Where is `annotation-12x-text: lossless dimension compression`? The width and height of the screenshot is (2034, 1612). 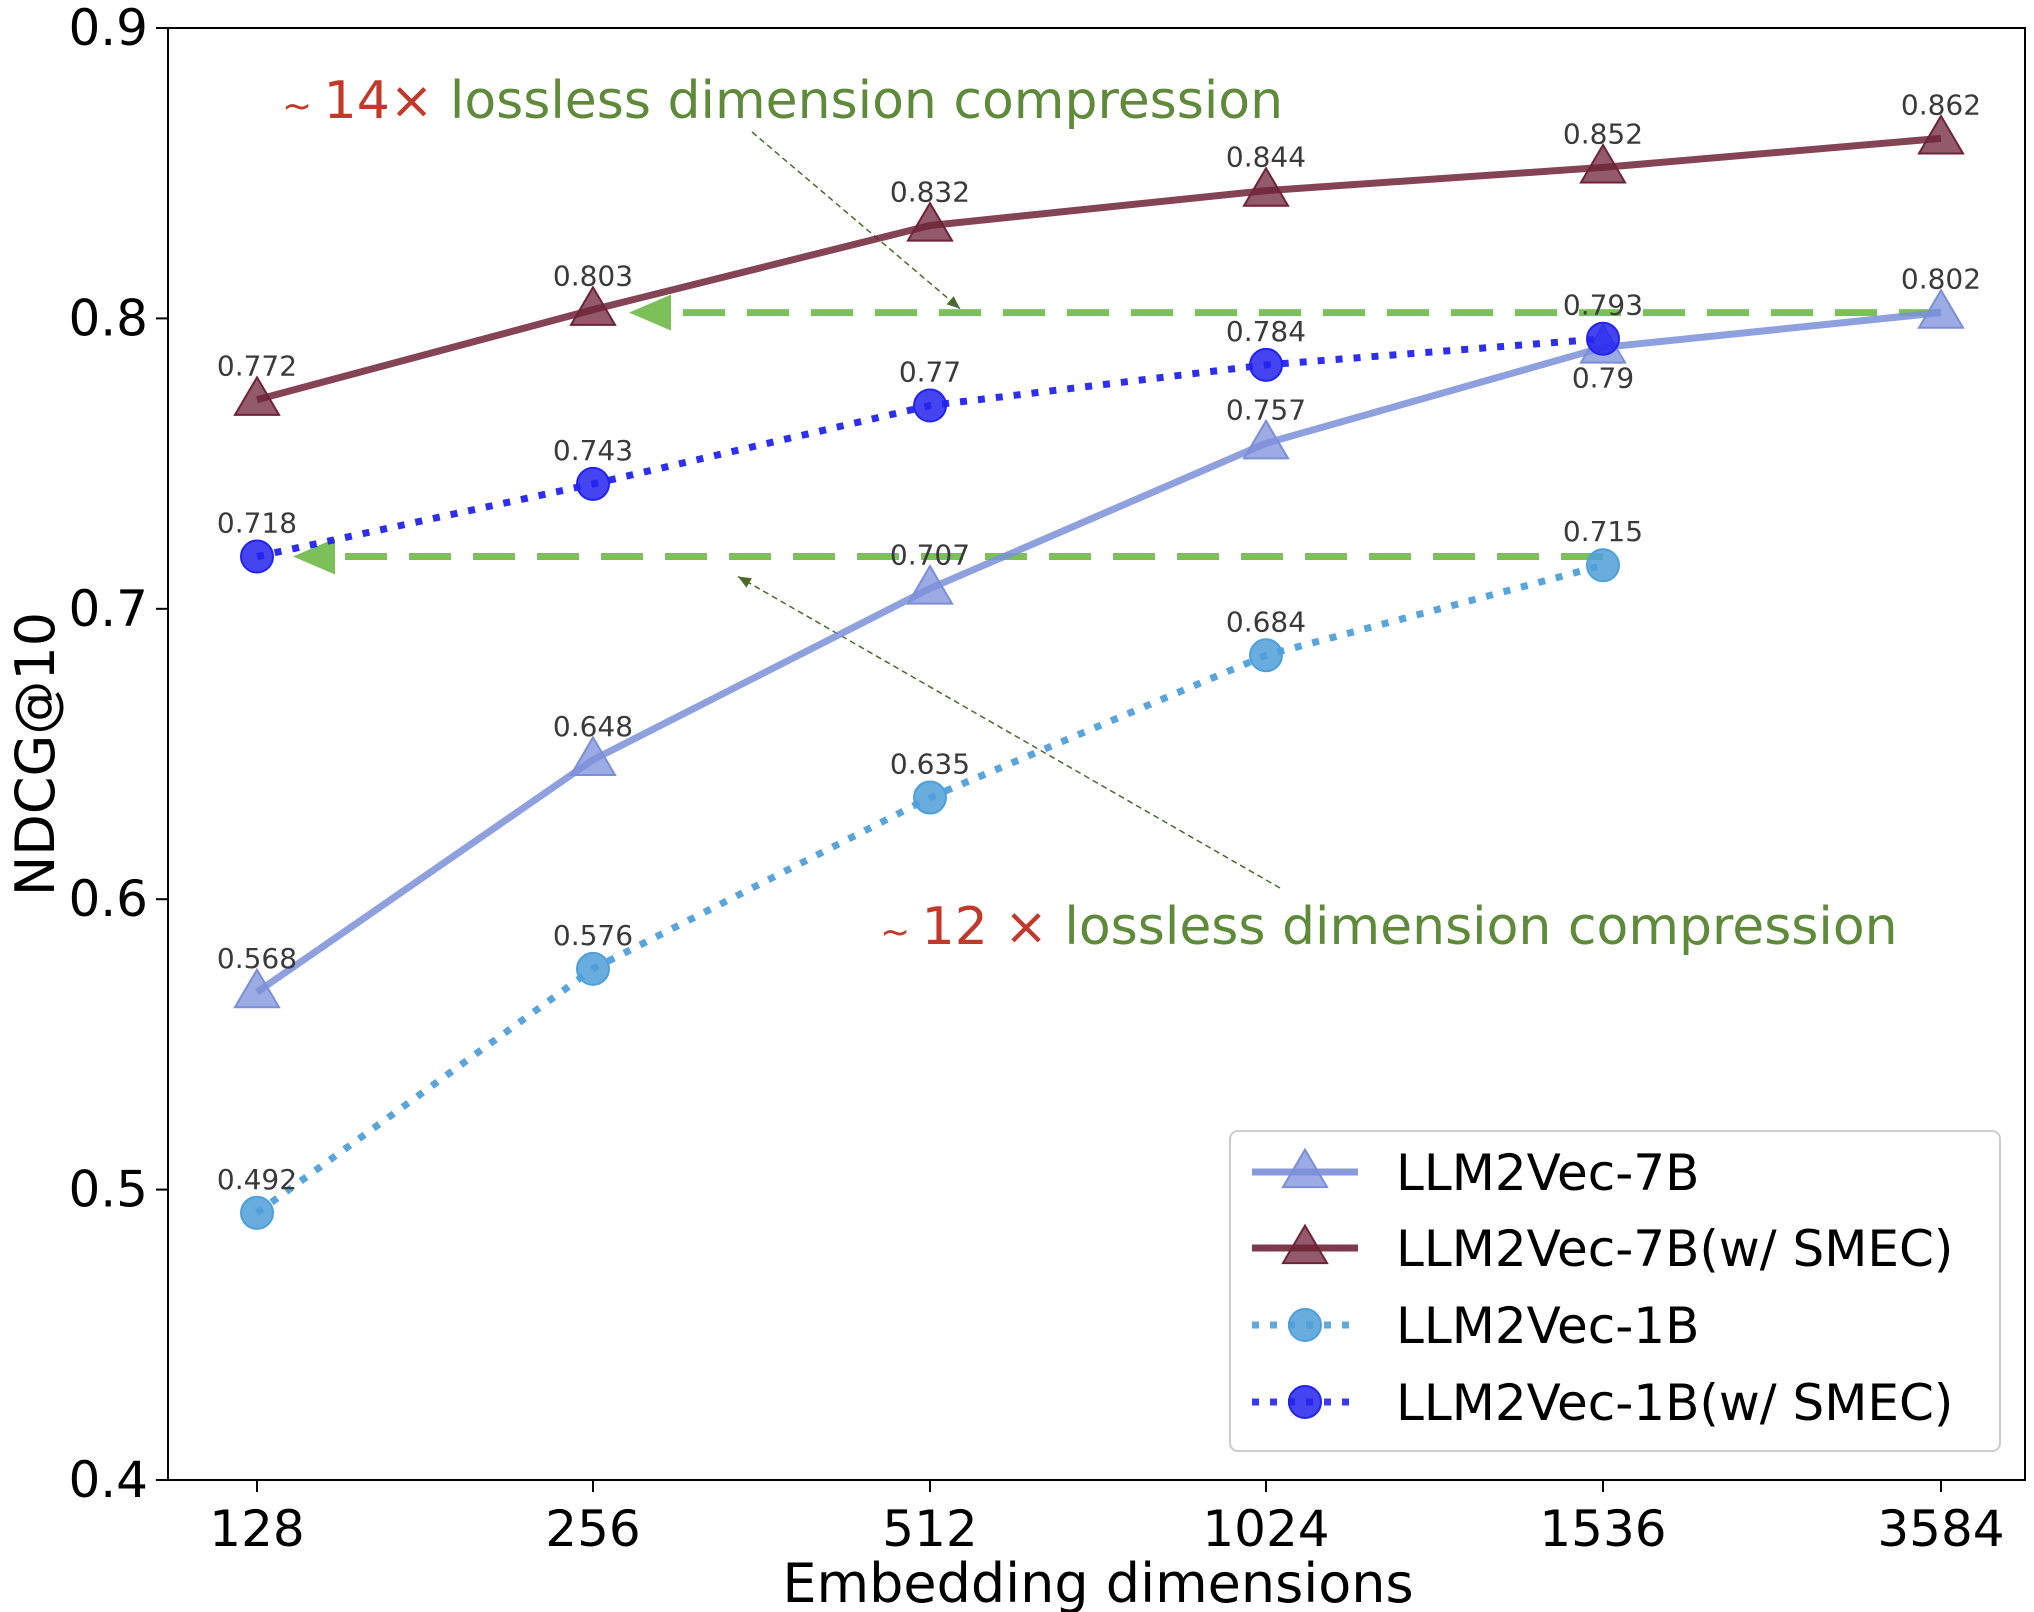
annotation-12x-text: lossless dimension compression is located at coordinates (1473, 927).